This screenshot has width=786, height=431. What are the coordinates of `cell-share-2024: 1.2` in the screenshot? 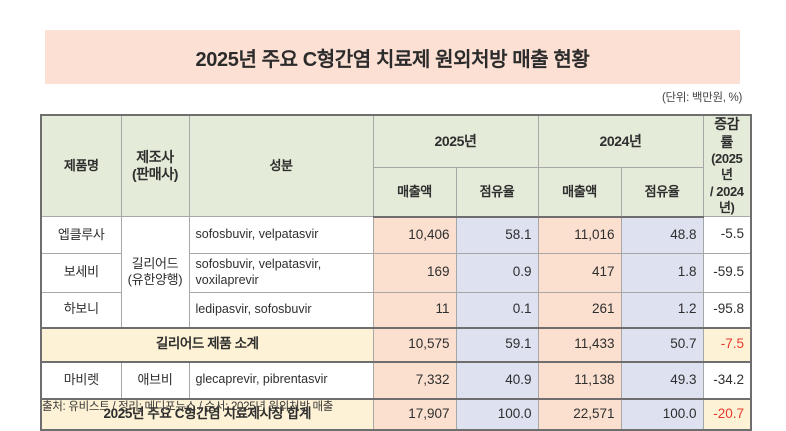 It's located at (662, 309).